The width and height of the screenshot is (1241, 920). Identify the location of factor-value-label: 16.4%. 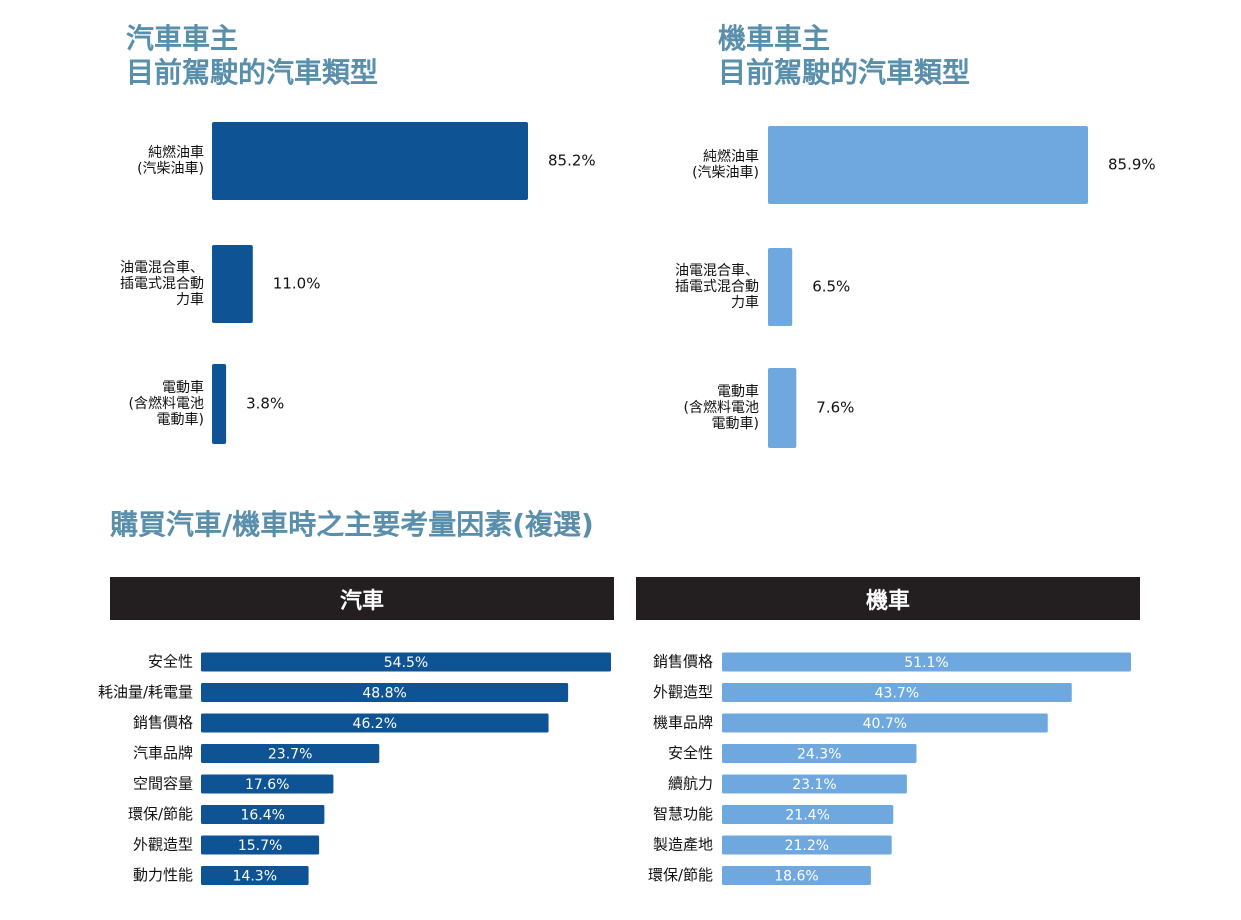
(262, 816).